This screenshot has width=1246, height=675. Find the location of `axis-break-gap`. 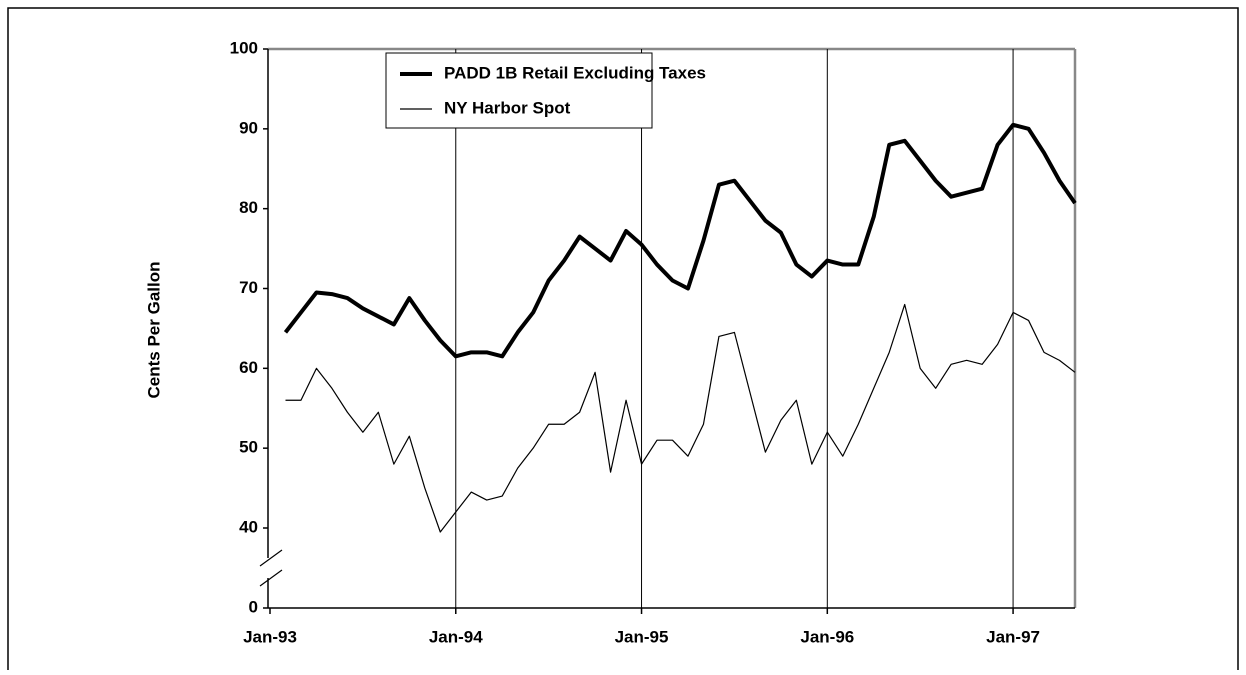

axis-break-gap is located at coordinates (268, 568).